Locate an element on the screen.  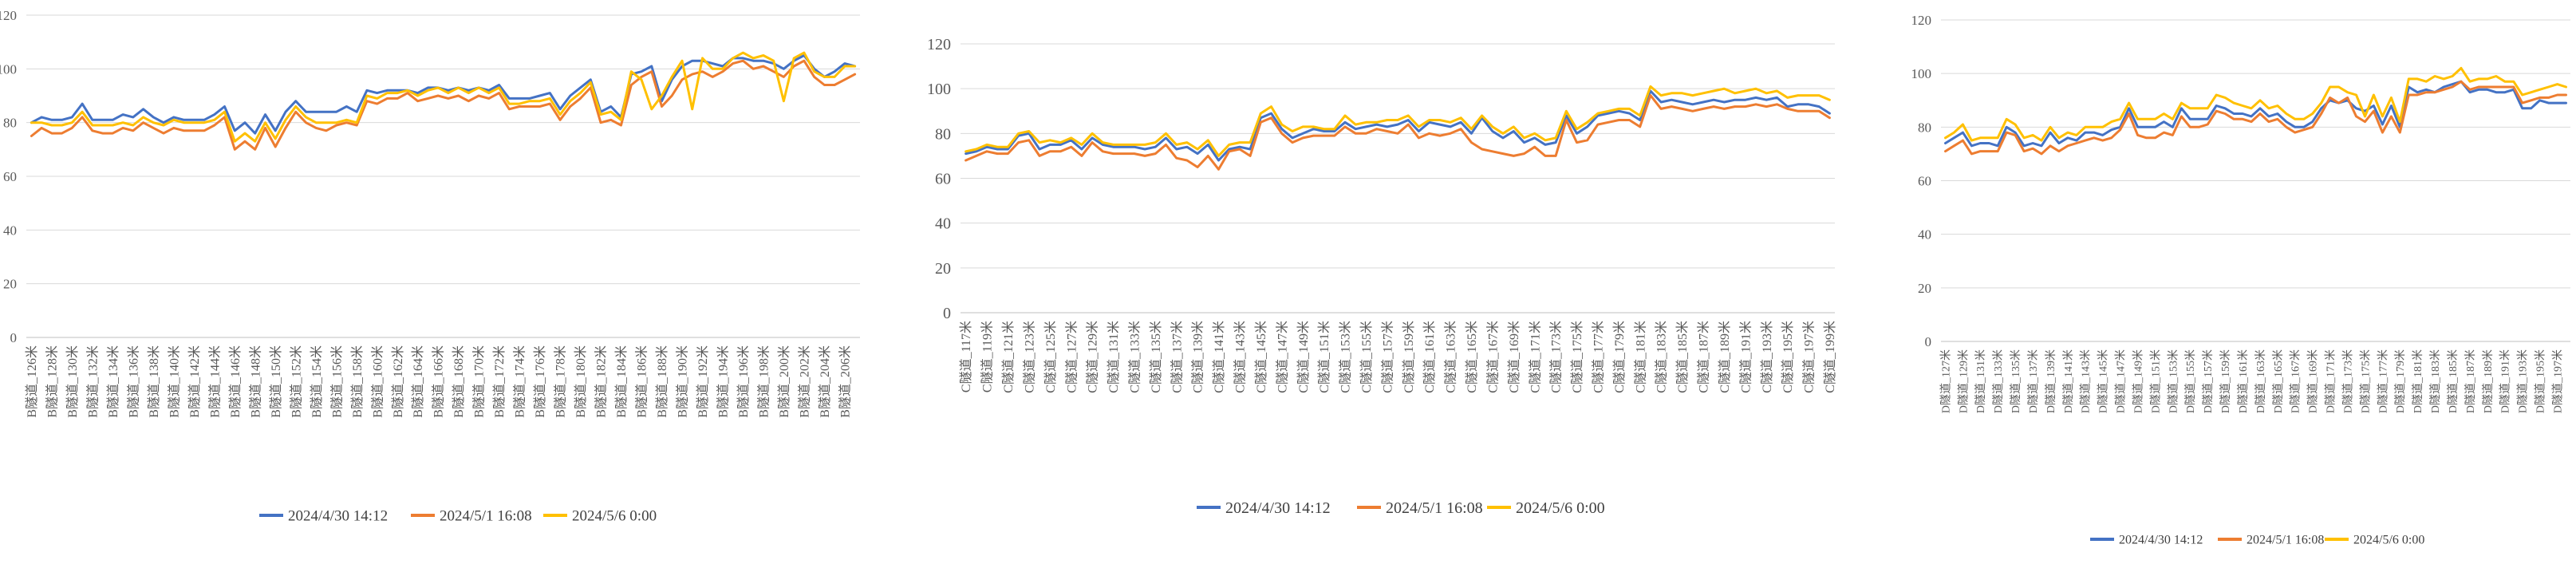
x-tick-label: C隧道_157米 is located at coordinates (1387, 357).